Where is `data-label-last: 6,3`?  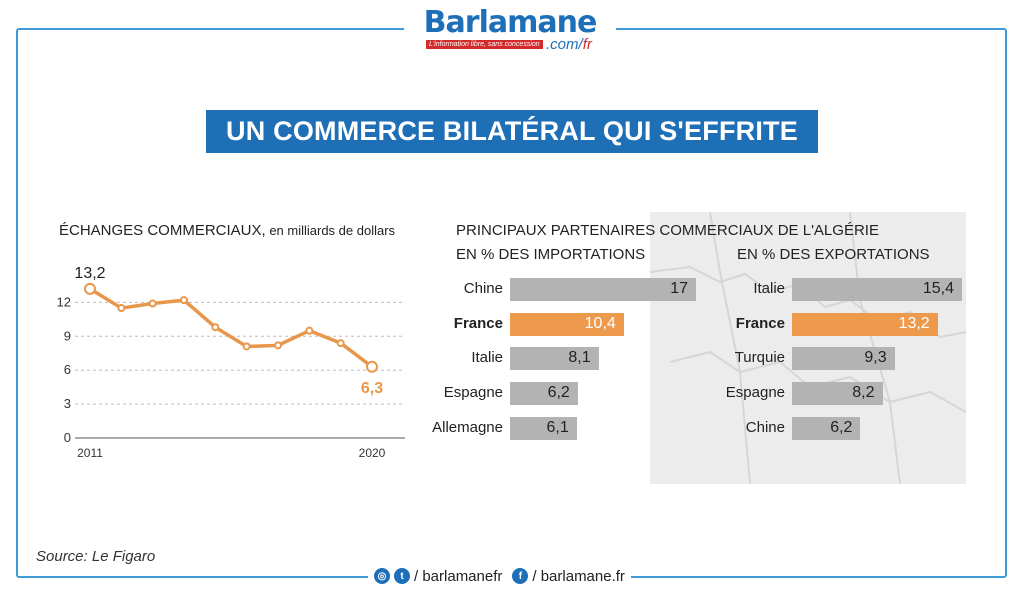 data-label-last: 6,3 is located at coordinates (372, 388).